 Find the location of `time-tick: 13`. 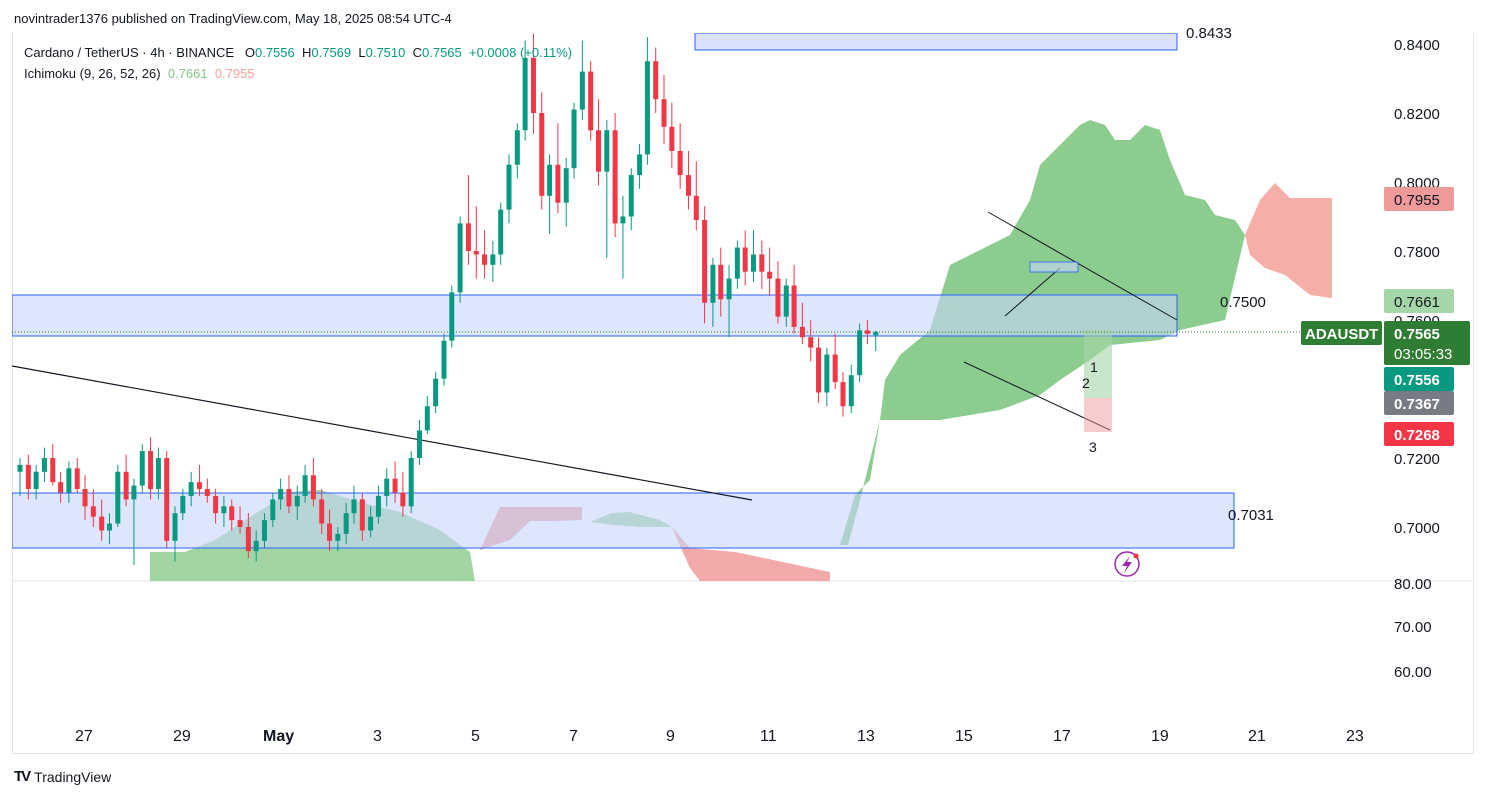

time-tick: 13 is located at coordinates (866, 736).